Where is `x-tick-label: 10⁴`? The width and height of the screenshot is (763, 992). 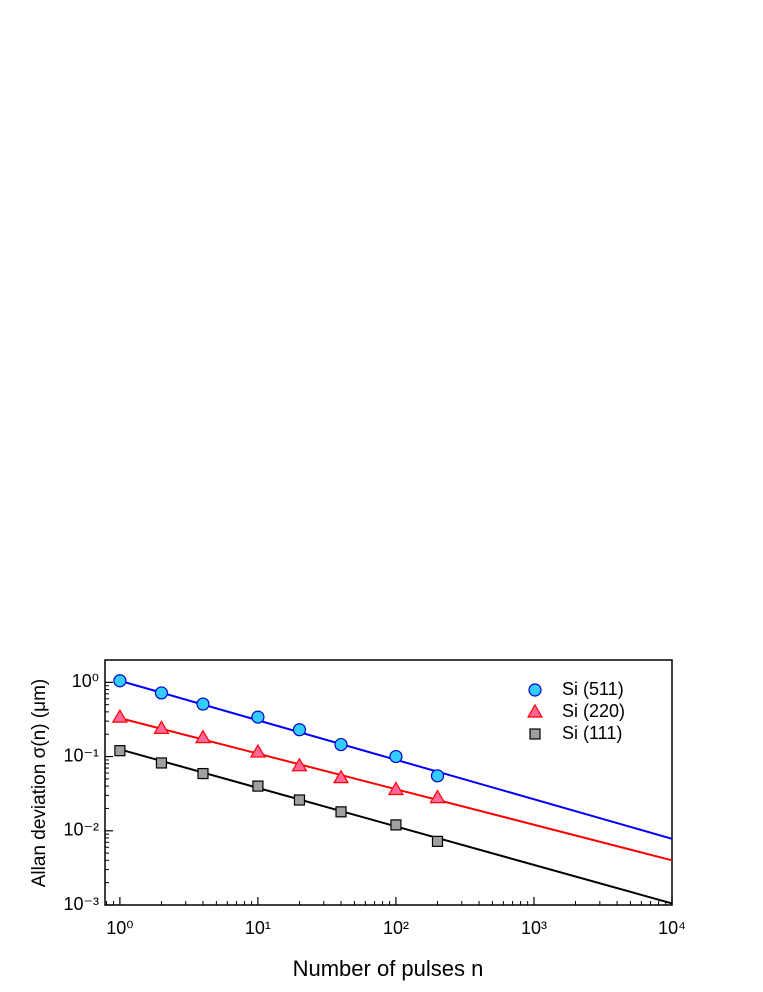 x-tick-label: 10⁴ is located at coordinates (672, 928).